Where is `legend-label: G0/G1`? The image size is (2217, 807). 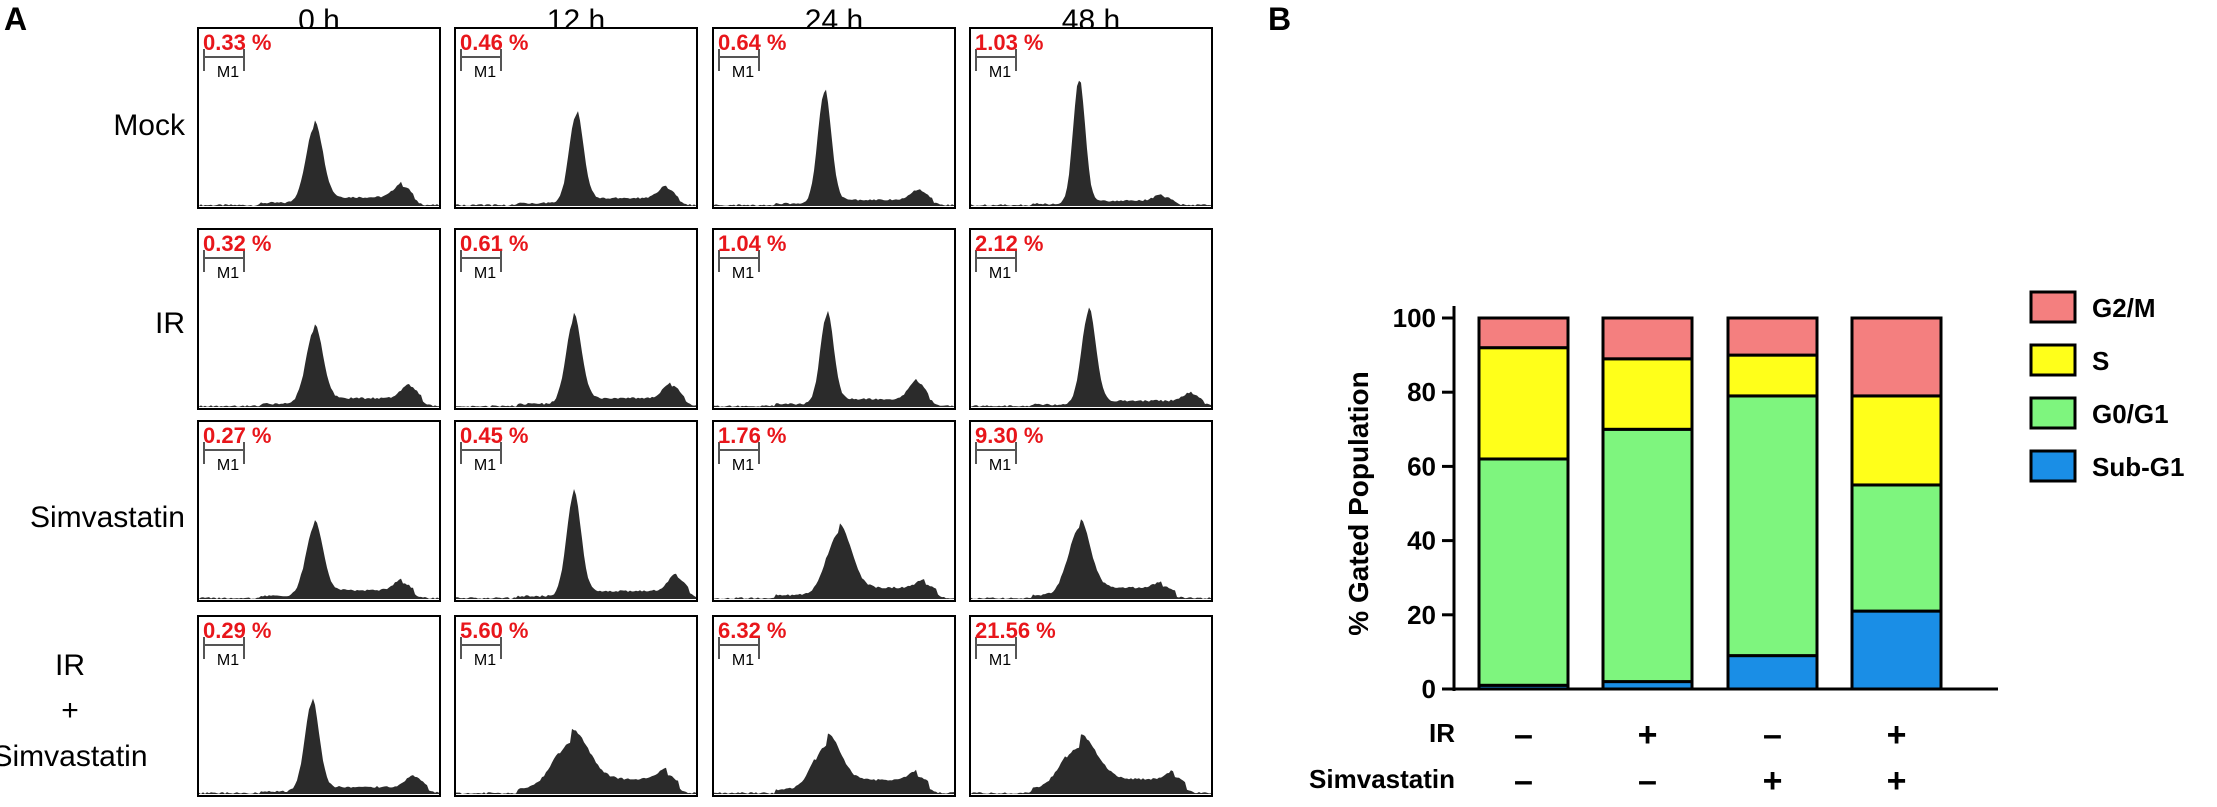
legend-label: G0/G1 is located at coordinates (2130, 414).